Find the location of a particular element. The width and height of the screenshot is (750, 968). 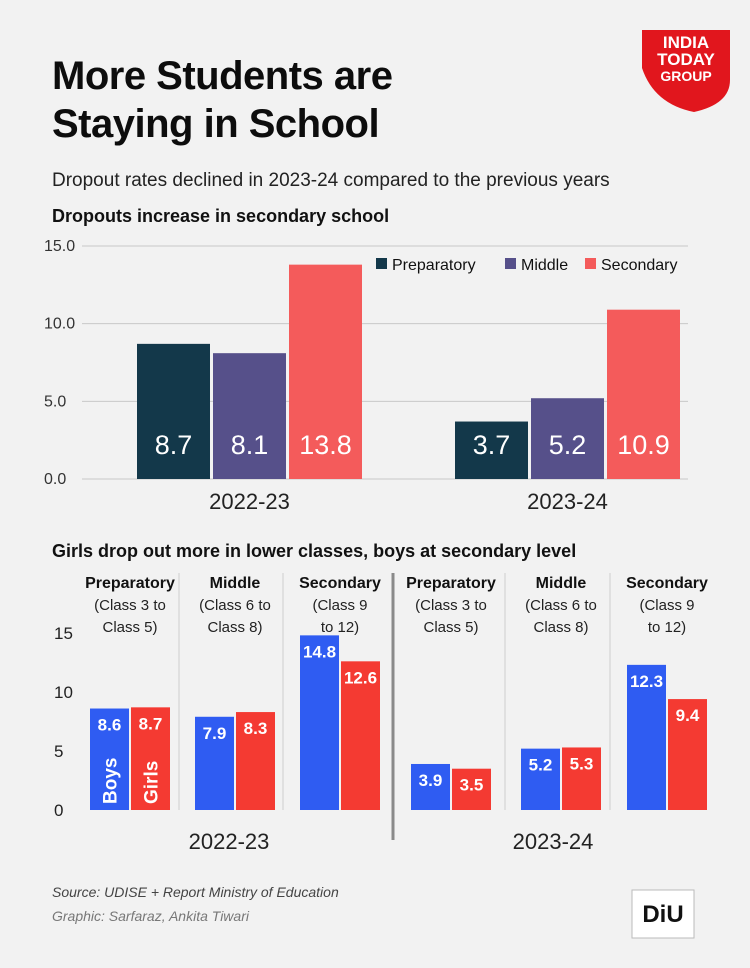

graphic-credit: Graphic: Sarfaraz, Ankita Tiwari is located at coordinates (150, 916).